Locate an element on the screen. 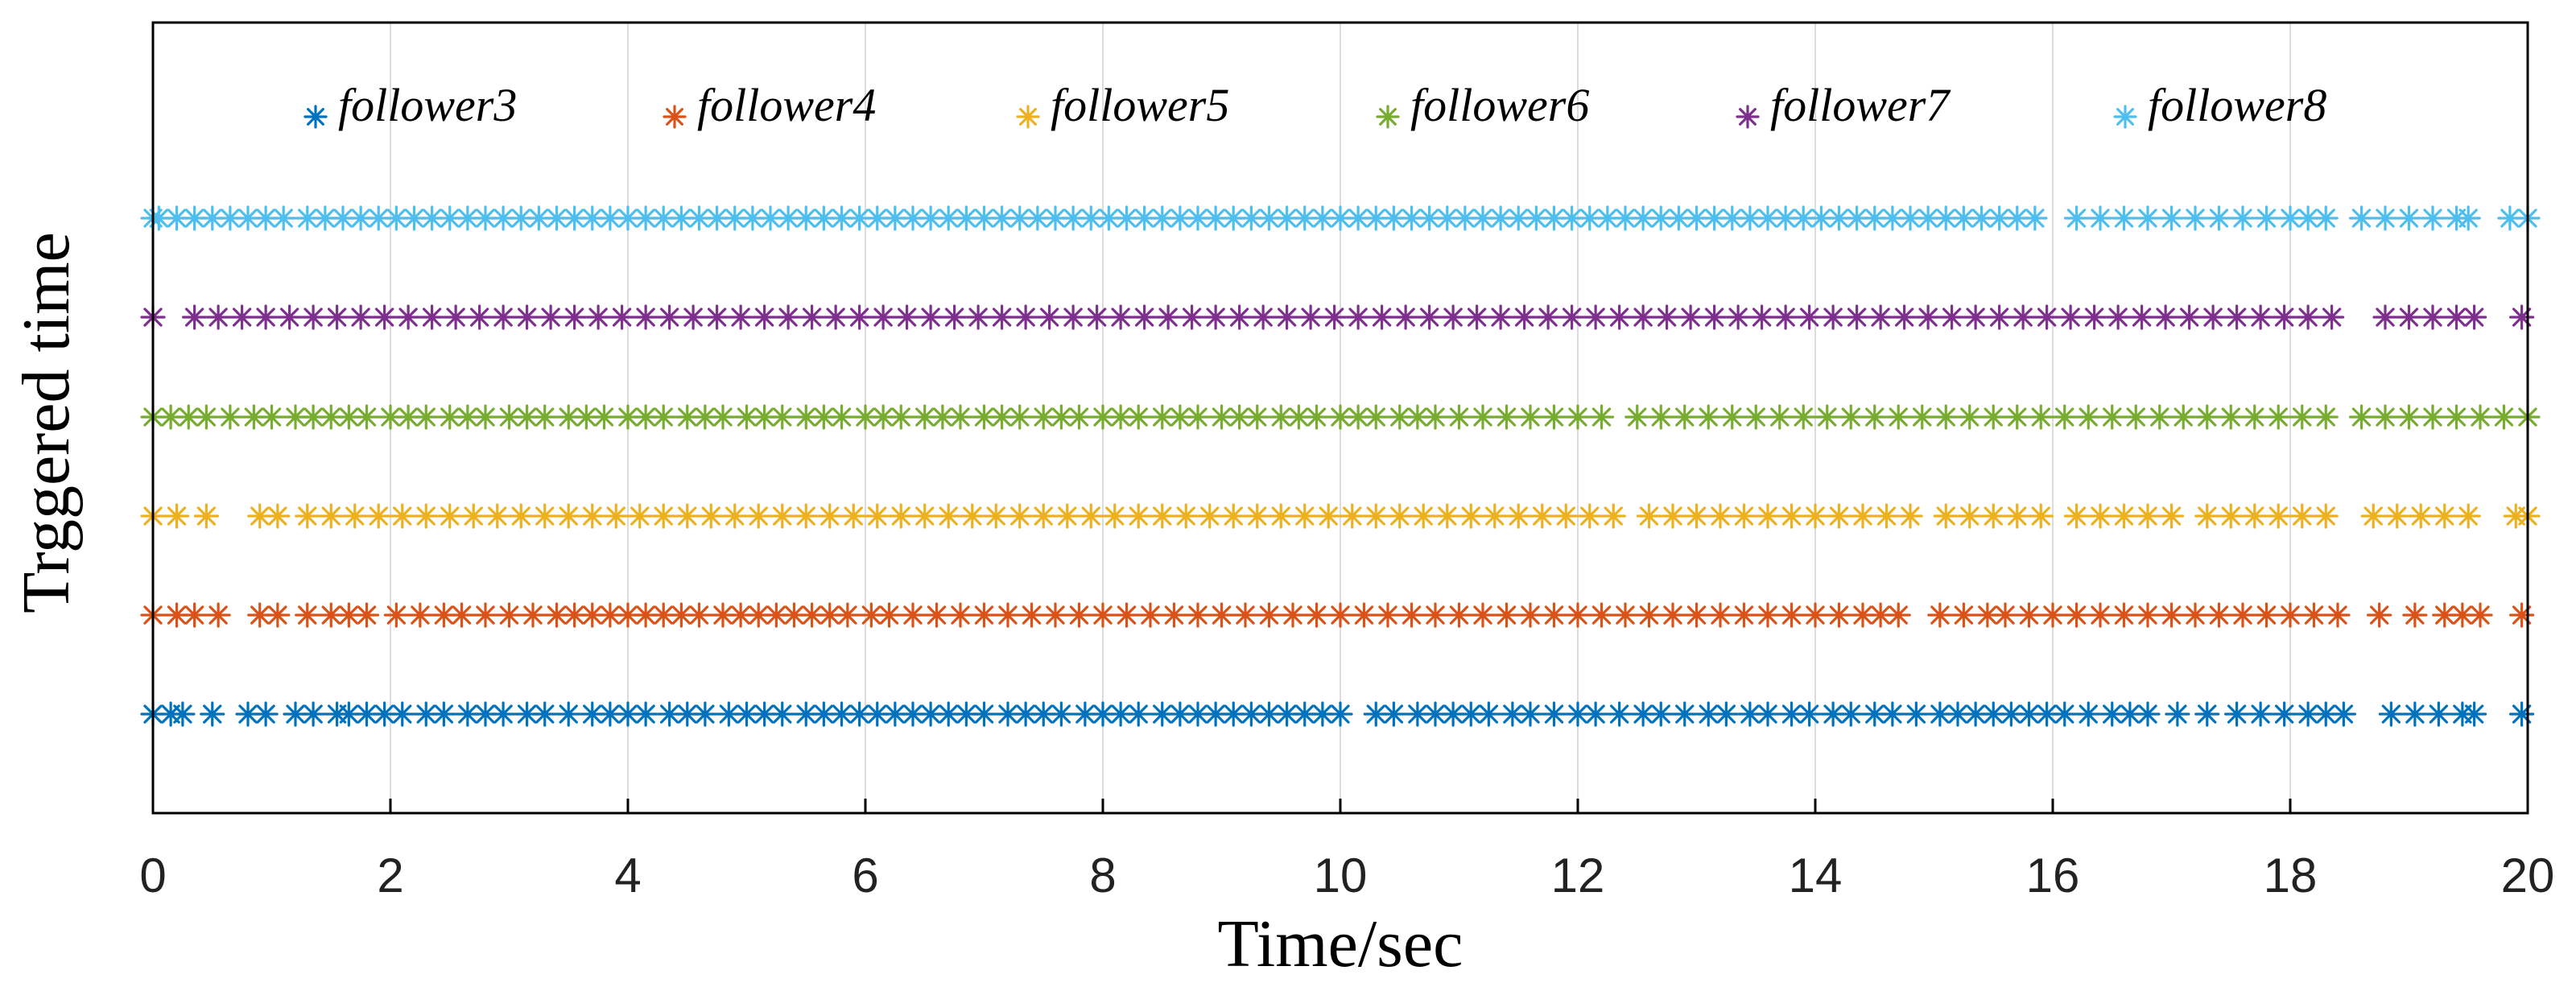  legend-item: follower4 is located at coordinates (769, 105).